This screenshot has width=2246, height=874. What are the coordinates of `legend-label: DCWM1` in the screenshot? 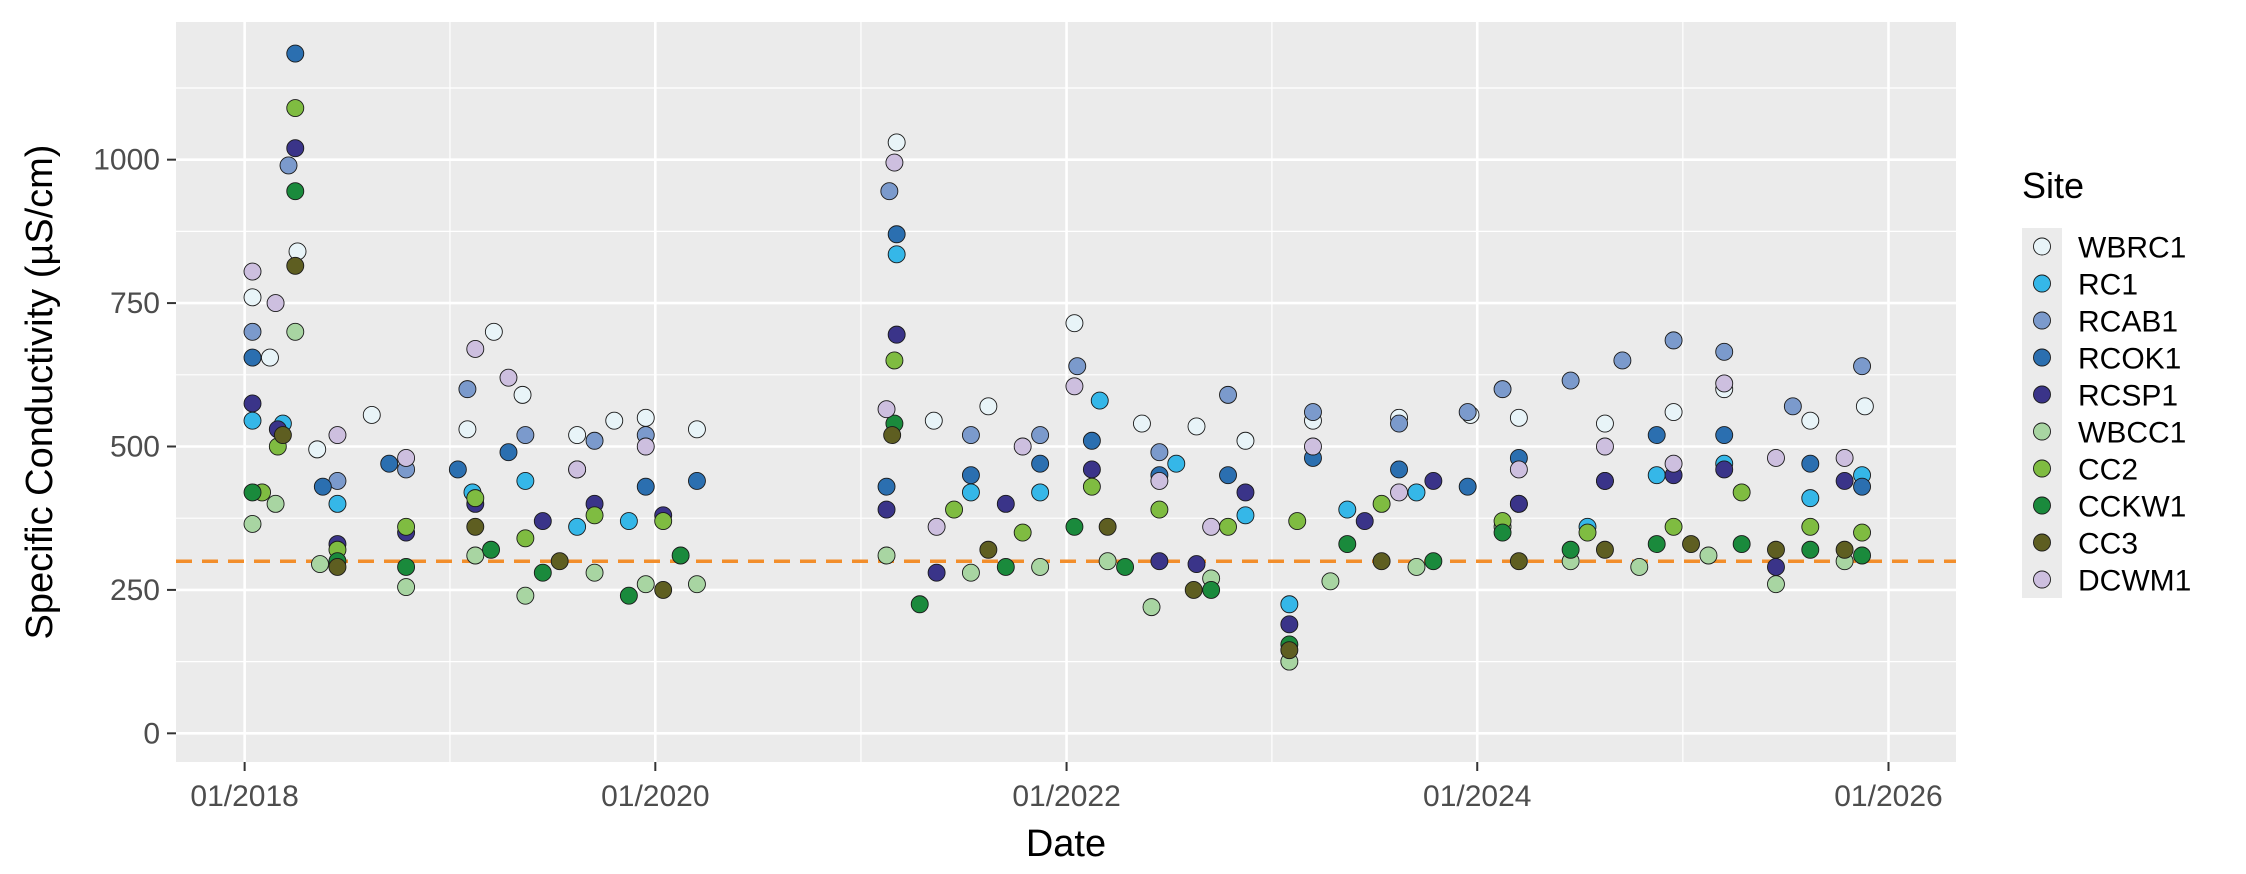 It's located at (2134, 581).